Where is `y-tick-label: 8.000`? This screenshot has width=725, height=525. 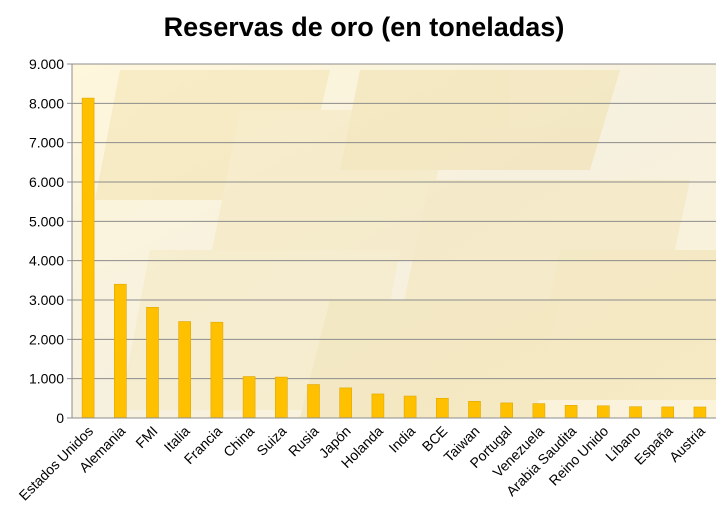 y-tick-label: 8.000 is located at coordinates (46, 103).